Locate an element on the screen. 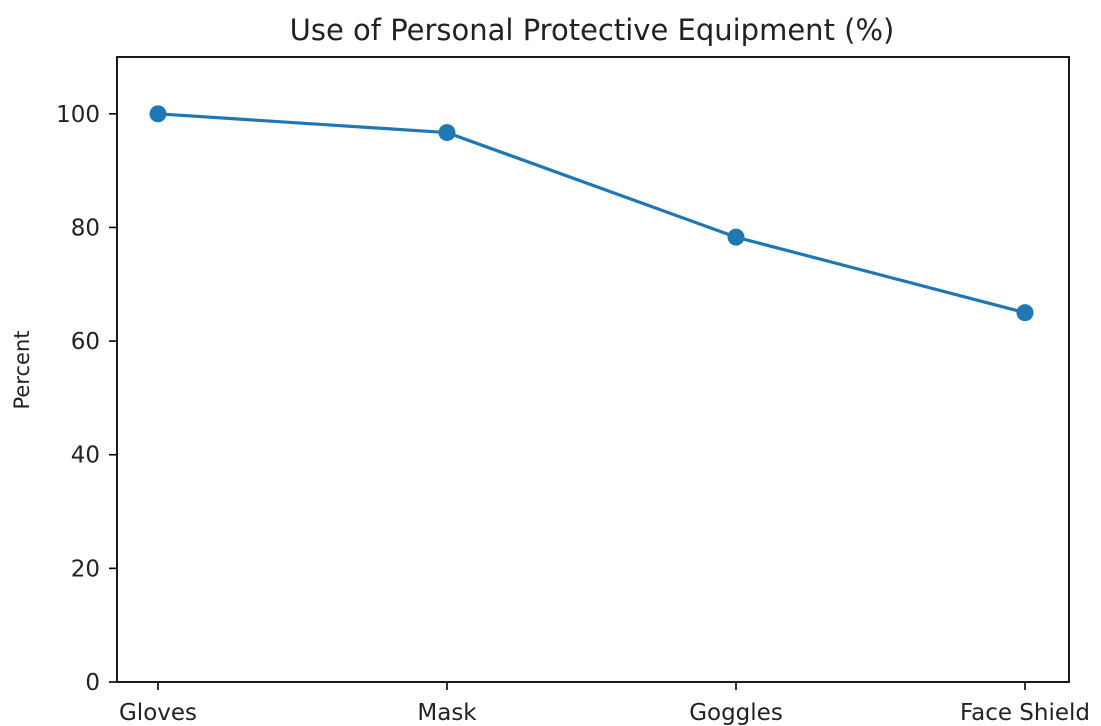  x-tick-label: Face Shield is located at coordinates (1025, 713).